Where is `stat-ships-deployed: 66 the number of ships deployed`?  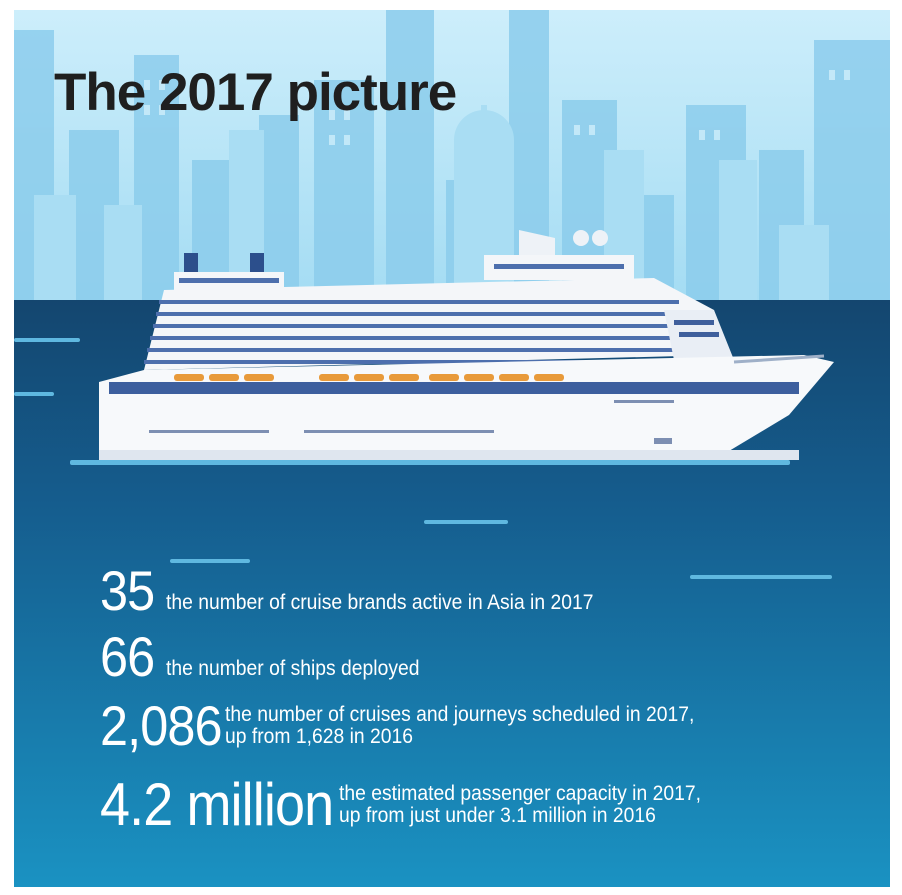 stat-ships-deployed: 66 the number of ships deployed is located at coordinates (271, 657).